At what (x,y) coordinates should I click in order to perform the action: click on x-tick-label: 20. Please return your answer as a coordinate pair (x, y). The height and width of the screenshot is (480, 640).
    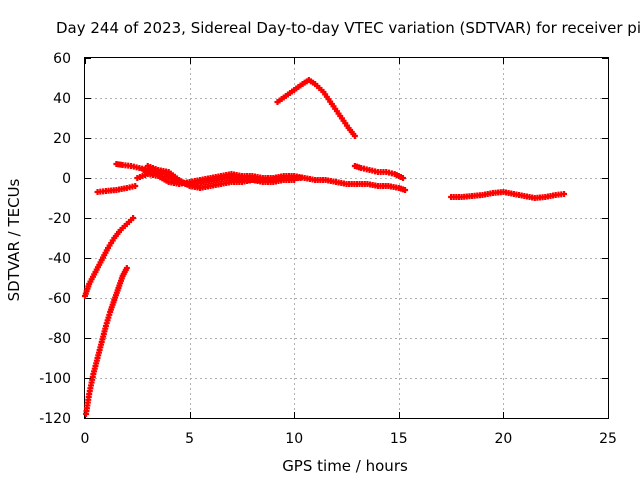
    Looking at the image, I should click on (503, 439).